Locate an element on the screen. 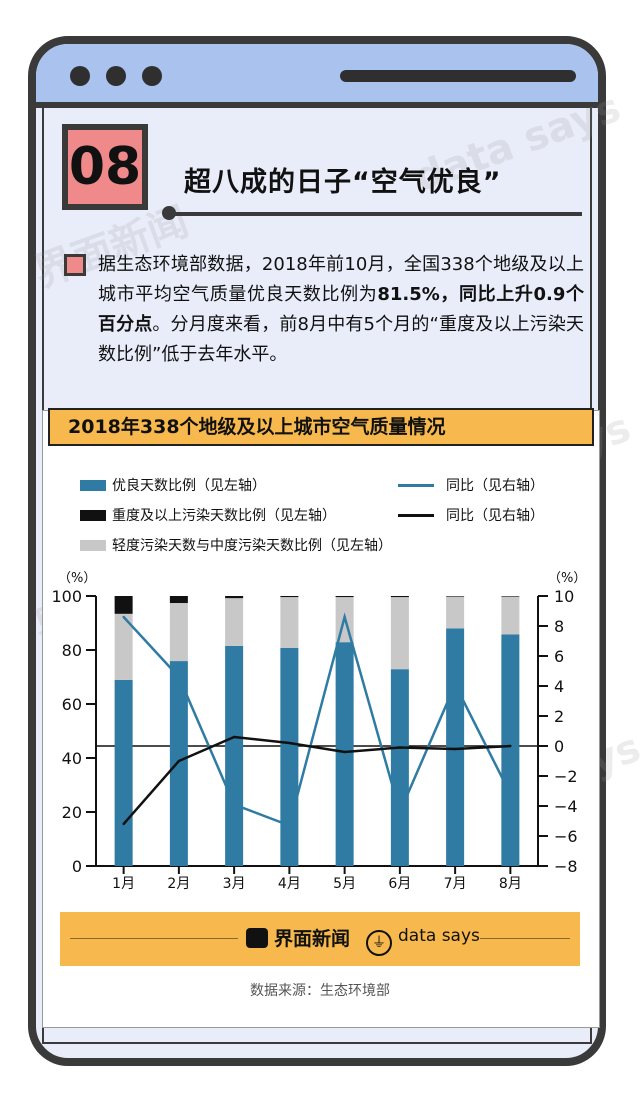  legend-line-heavy is located at coordinates (416, 515).